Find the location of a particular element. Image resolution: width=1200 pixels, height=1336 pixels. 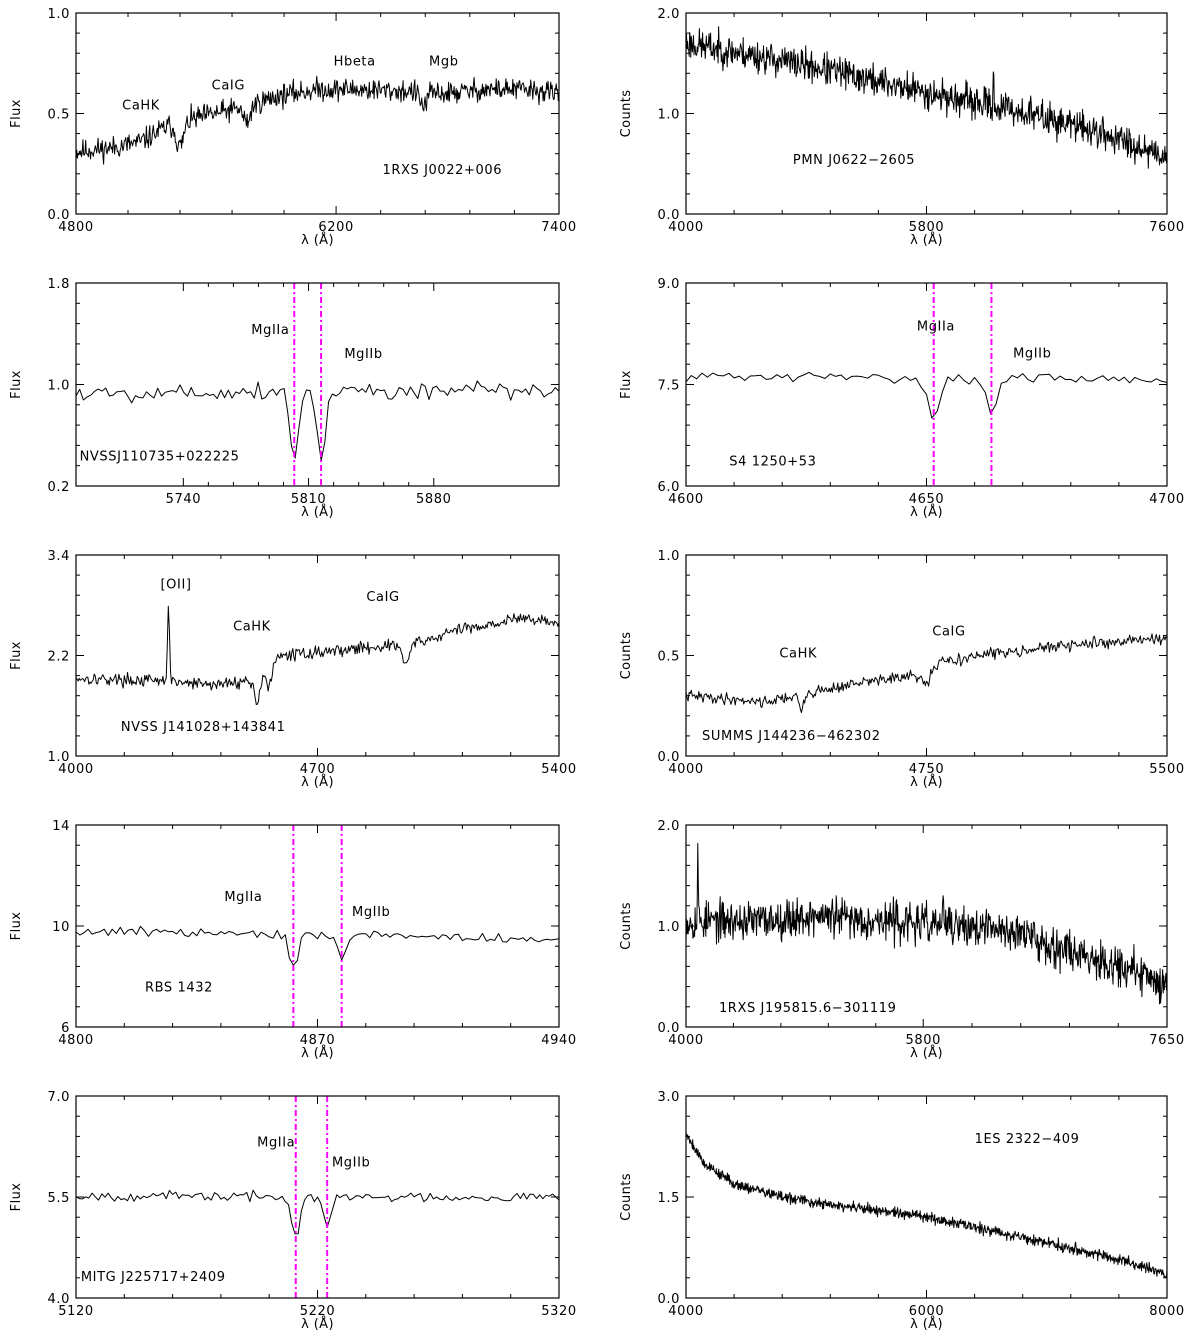

source-name: RBS 1432 is located at coordinates (179, 988).